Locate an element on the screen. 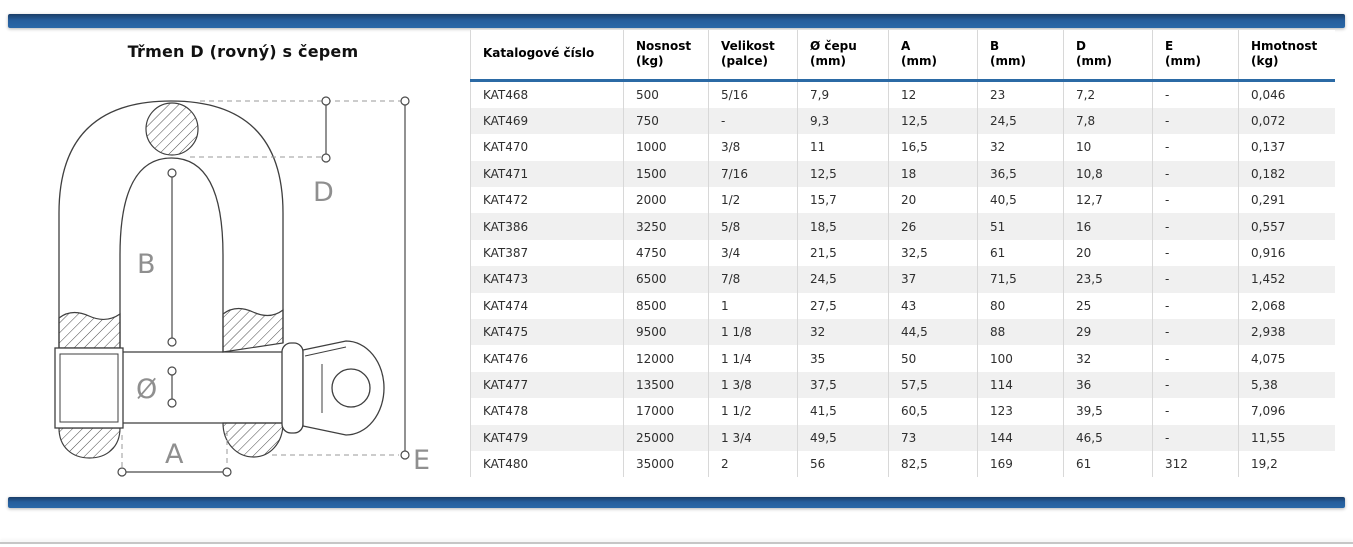 The width and height of the screenshot is (1353, 547). table-cell: 60,5 is located at coordinates (933, 411).